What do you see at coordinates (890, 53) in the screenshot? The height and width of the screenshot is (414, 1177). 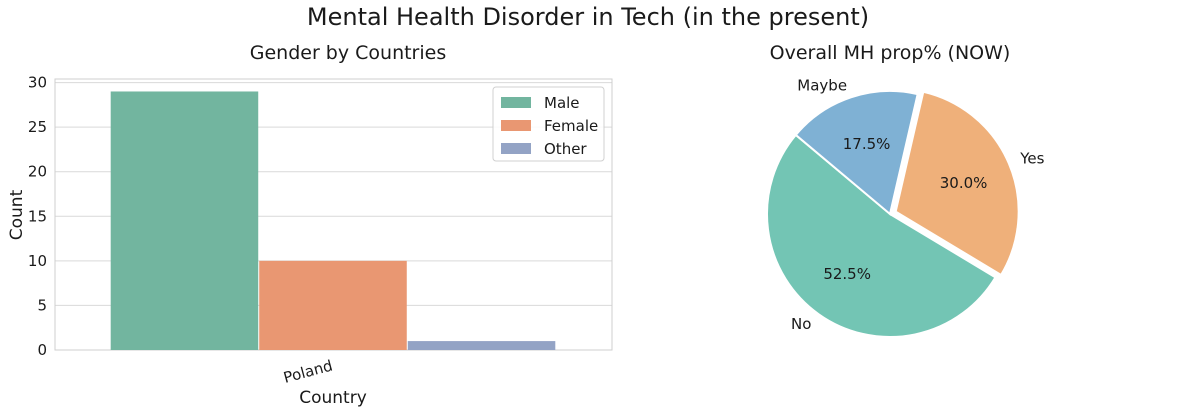 I see `pie-chart-title: Overall MH prop% (NOW)` at bounding box center [890, 53].